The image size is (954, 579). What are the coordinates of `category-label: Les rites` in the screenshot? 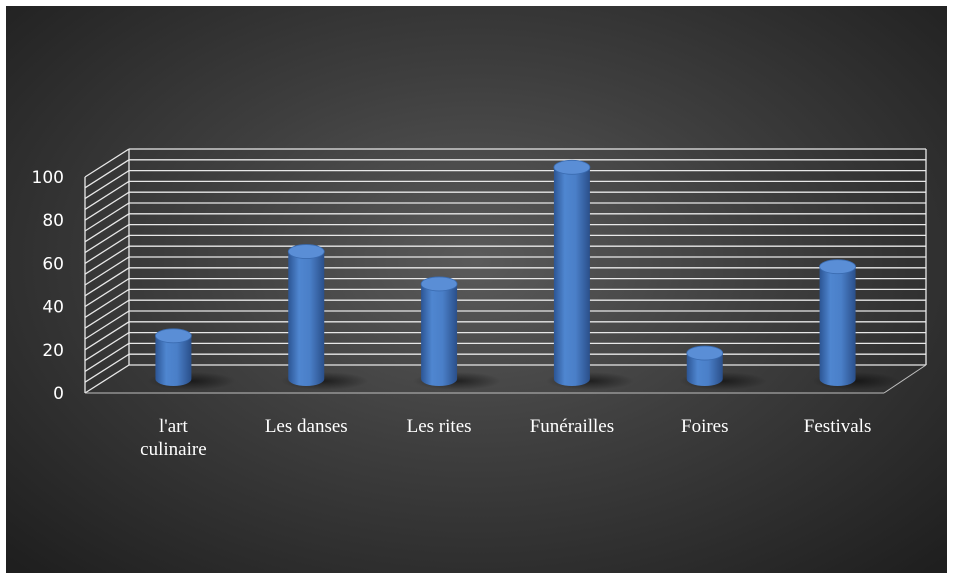 It's located at (439, 426).